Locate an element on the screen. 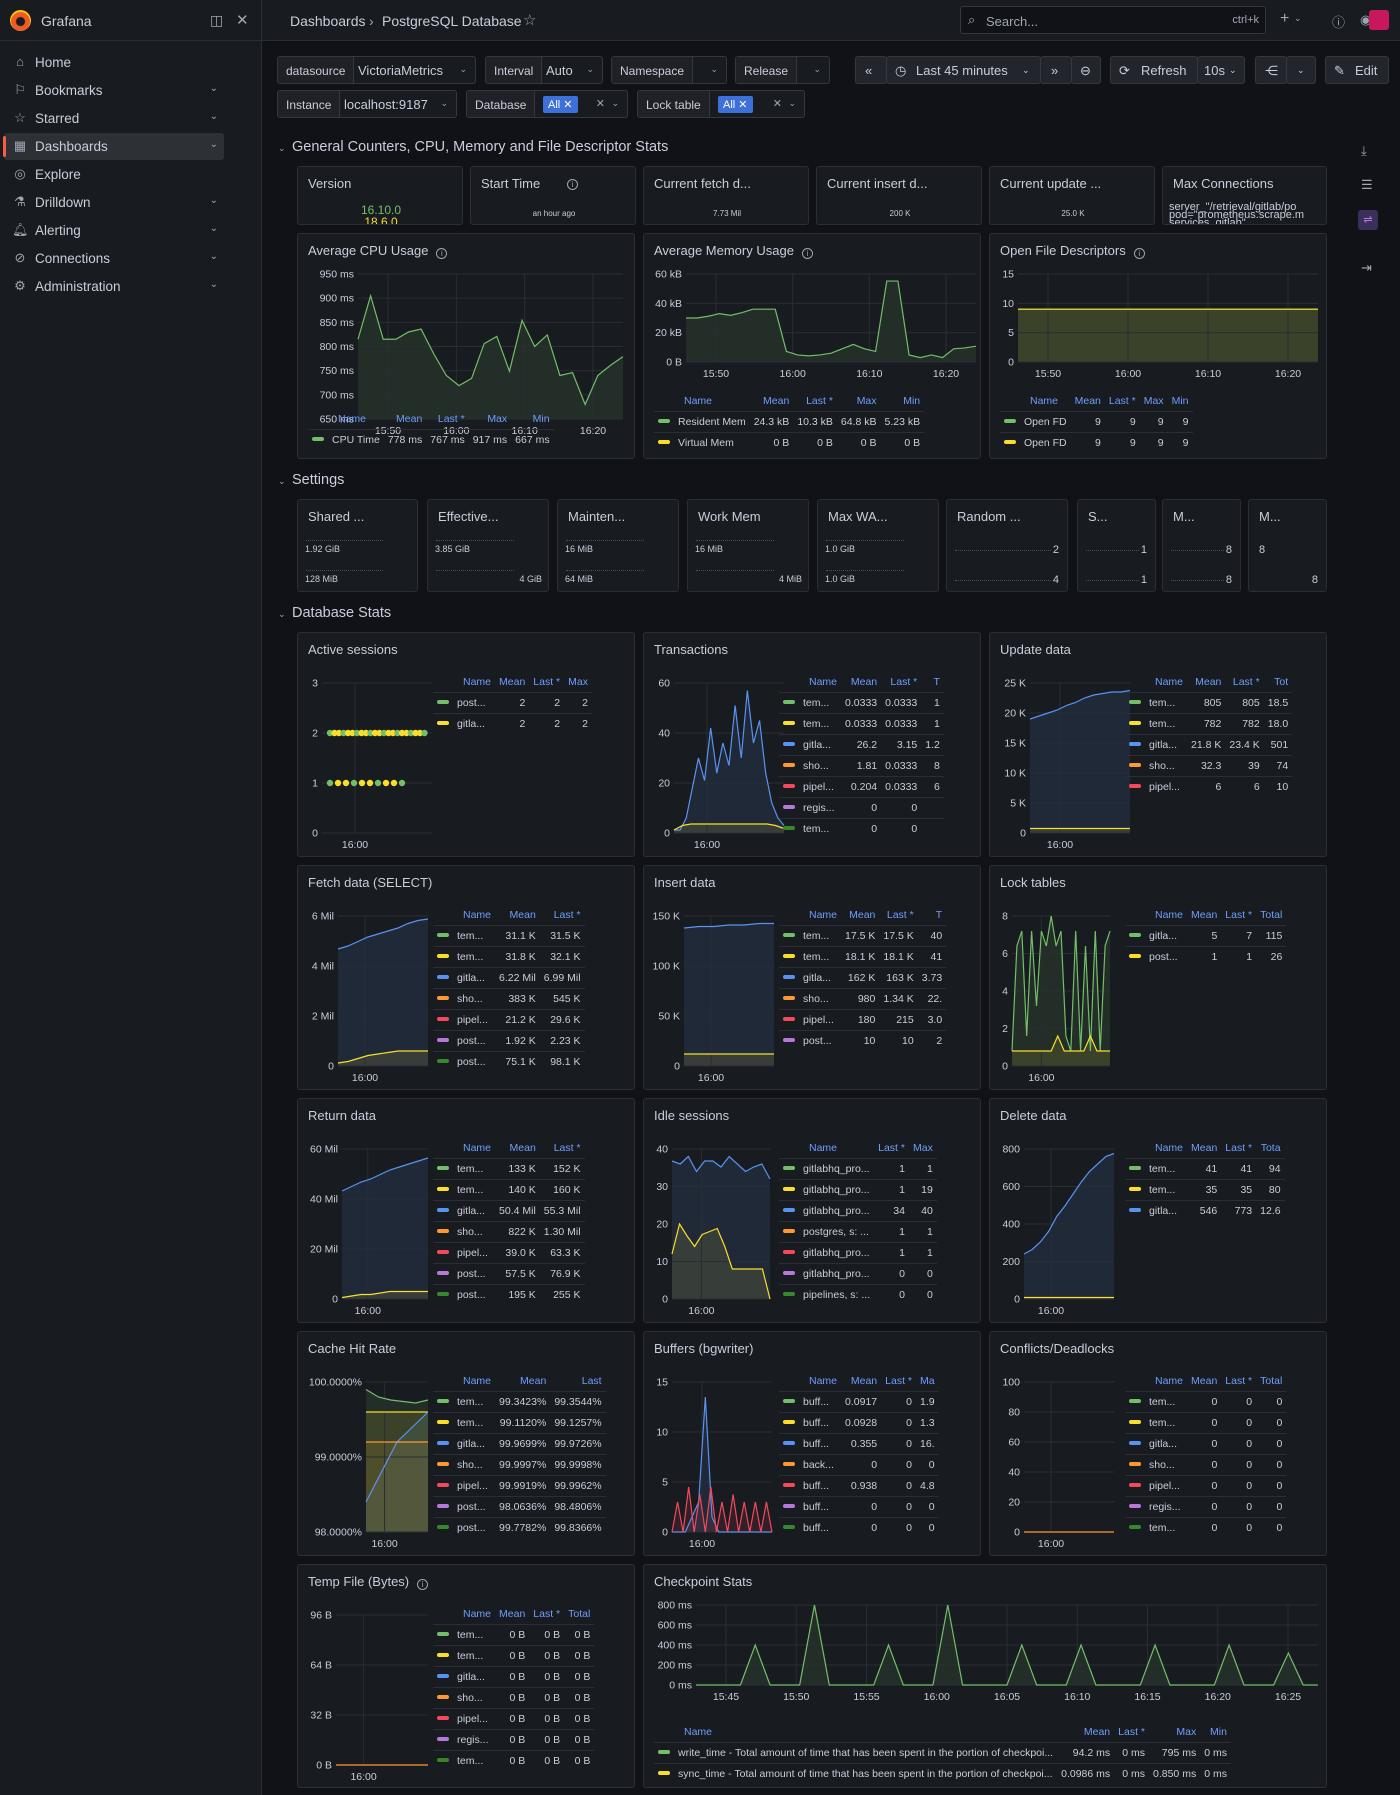 The width and height of the screenshot is (1400, 1795). star-icon: ☆ is located at coordinates (530, 20).